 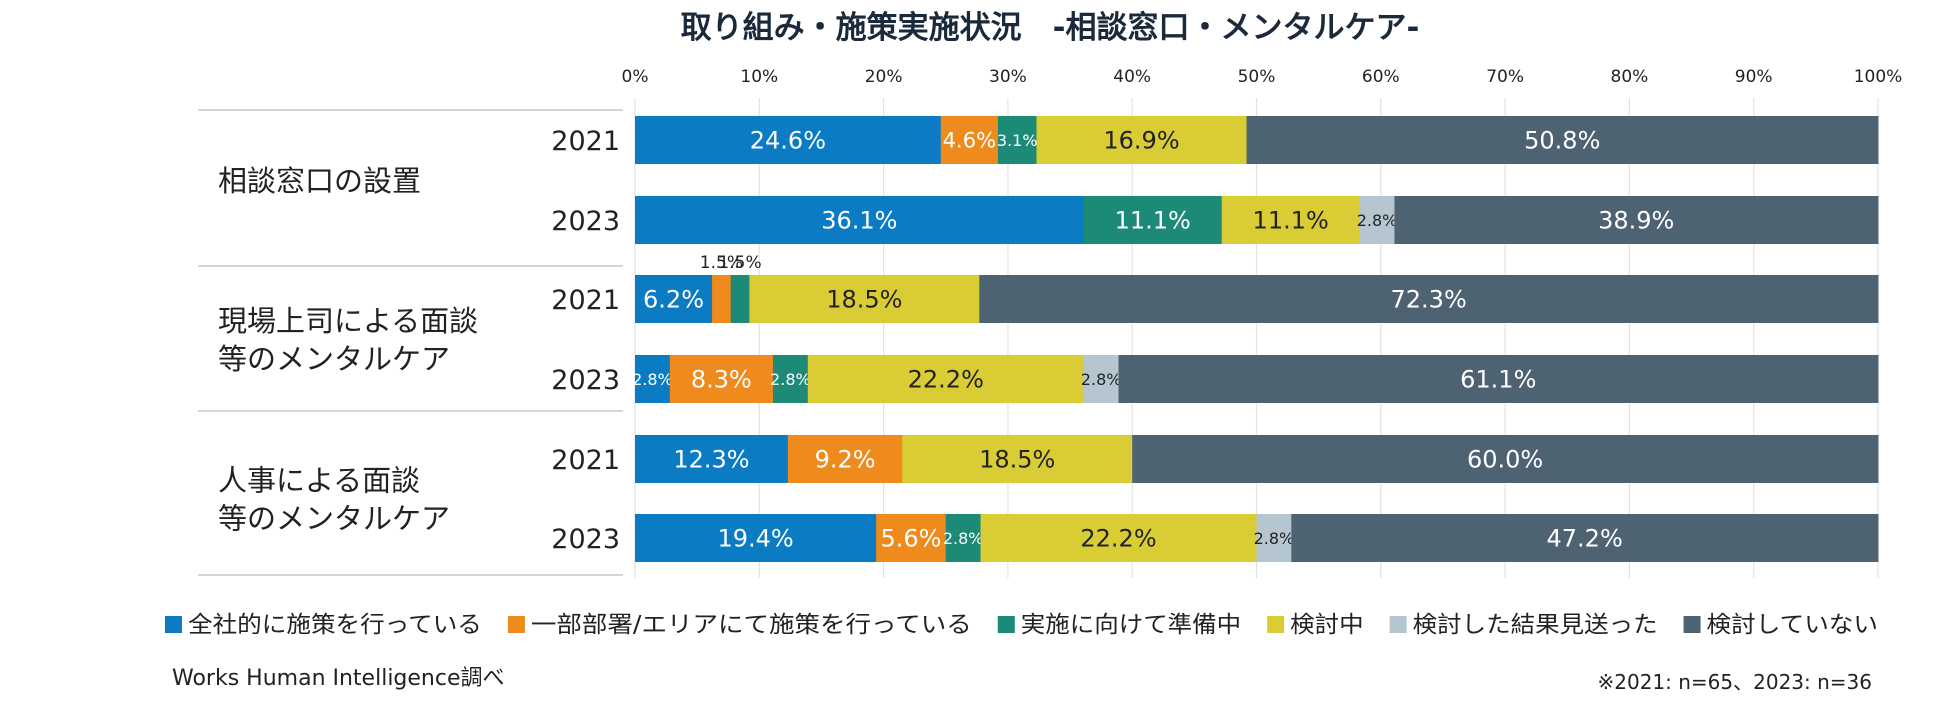 What do you see at coordinates (1878, 77) in the screenshot?
I see `x-tick-label: 100%` at bounding box center [1878, 77].